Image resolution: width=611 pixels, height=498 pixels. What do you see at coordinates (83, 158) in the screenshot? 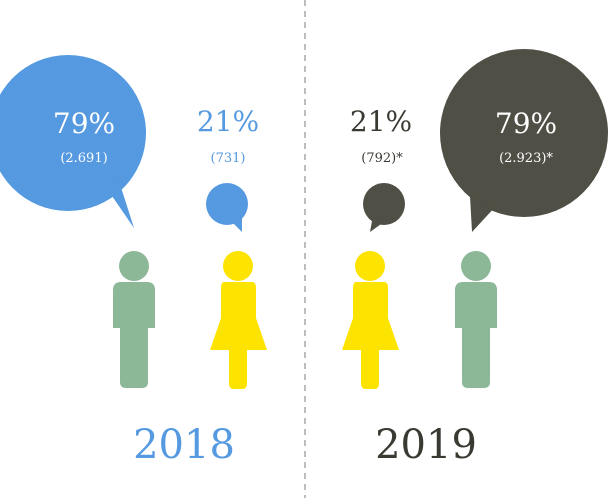
I see `count-men-2018: (2.691)` at bounding box center [83, 158].